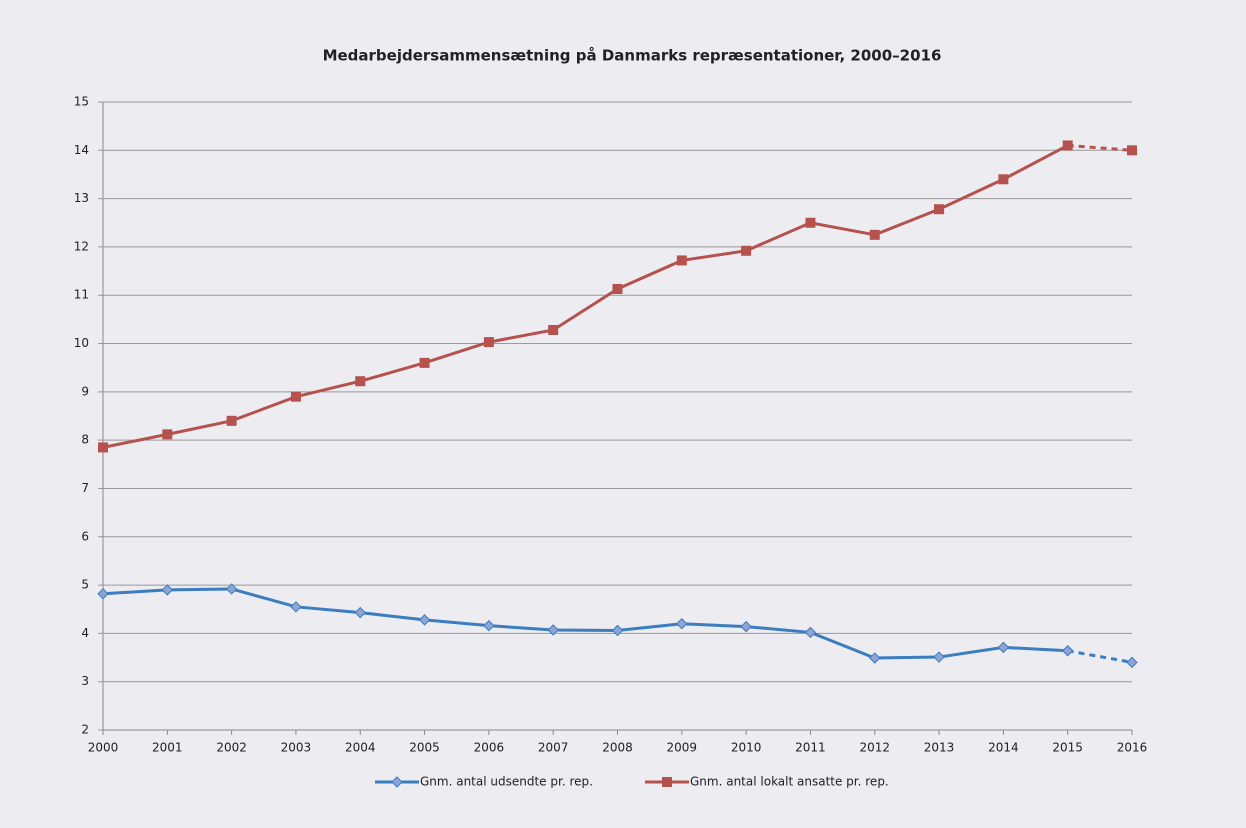 The width and height of the screenshot is (1246, 828). What do you see at coordinates (746, 748) in the screenshot?
I see `x-tick-label: 2010` at bounding box center [746, 748].